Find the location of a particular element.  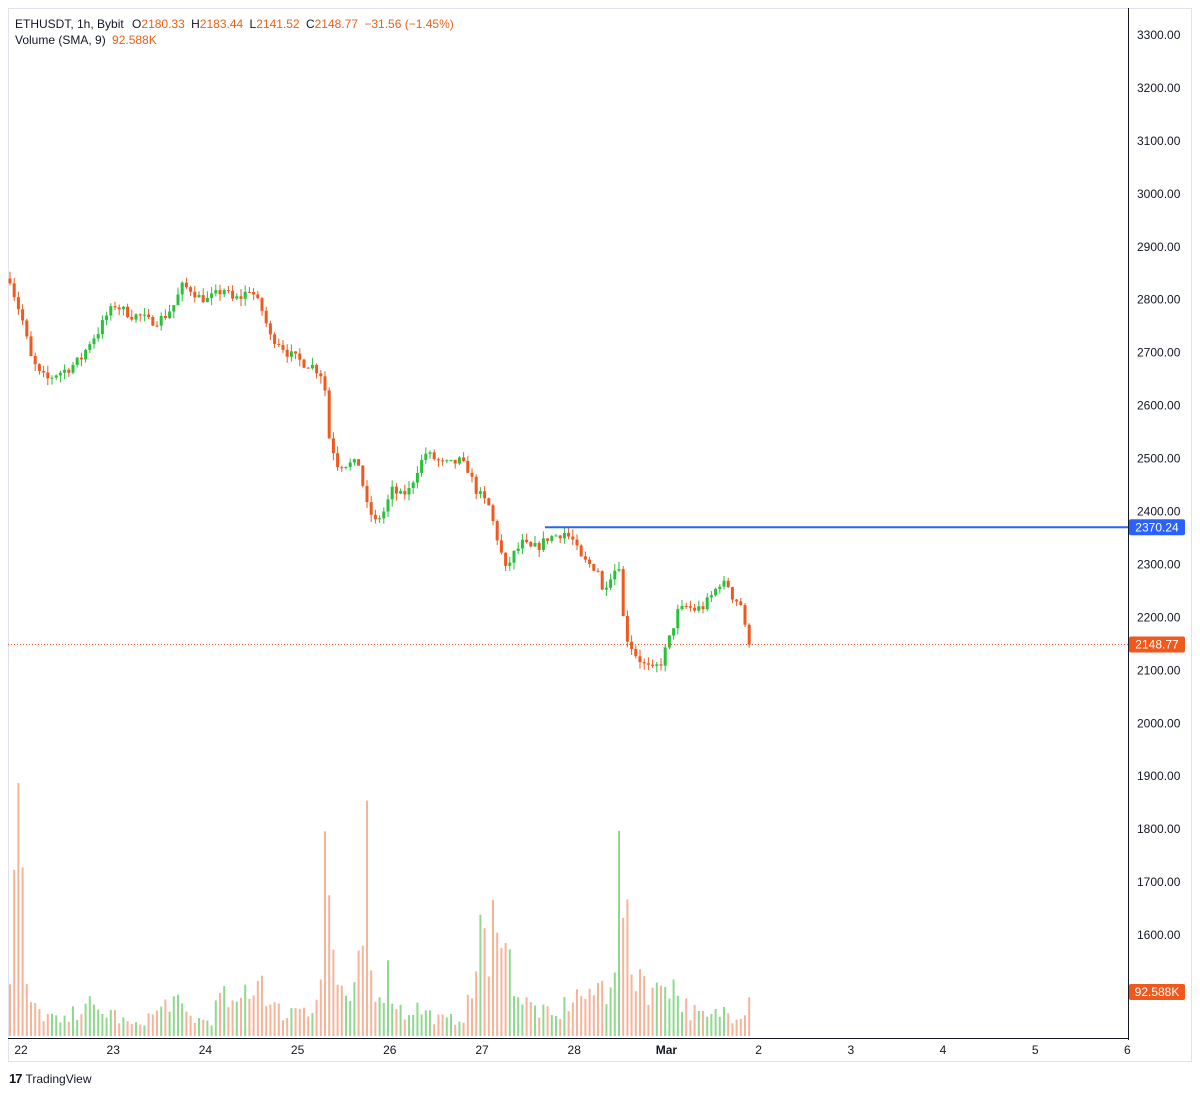

y-tick-label: 2500.00 is located at coordinates (1159, 459).